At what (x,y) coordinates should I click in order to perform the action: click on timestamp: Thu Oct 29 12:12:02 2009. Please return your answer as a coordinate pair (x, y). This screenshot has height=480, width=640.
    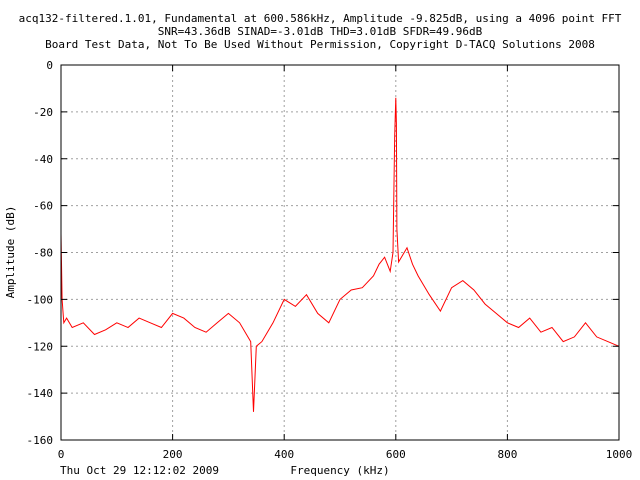
    Looking at the image, I should click on (139, 470).